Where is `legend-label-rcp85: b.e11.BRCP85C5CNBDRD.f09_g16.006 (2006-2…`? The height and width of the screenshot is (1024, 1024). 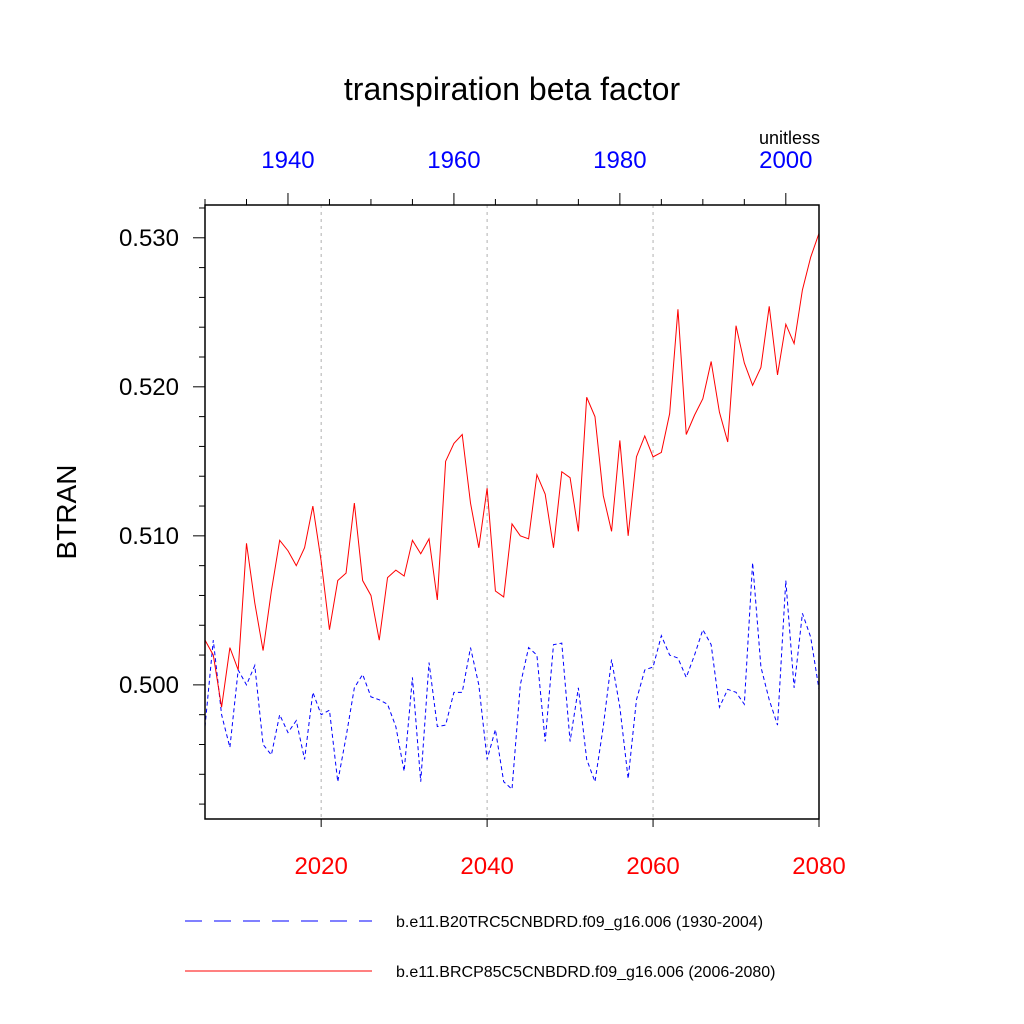
legend-label-rcp85: b.e11.BRCP85C5CNBDRD.f09_g16.006 (2006-2… is located at coordinates (585, 972).